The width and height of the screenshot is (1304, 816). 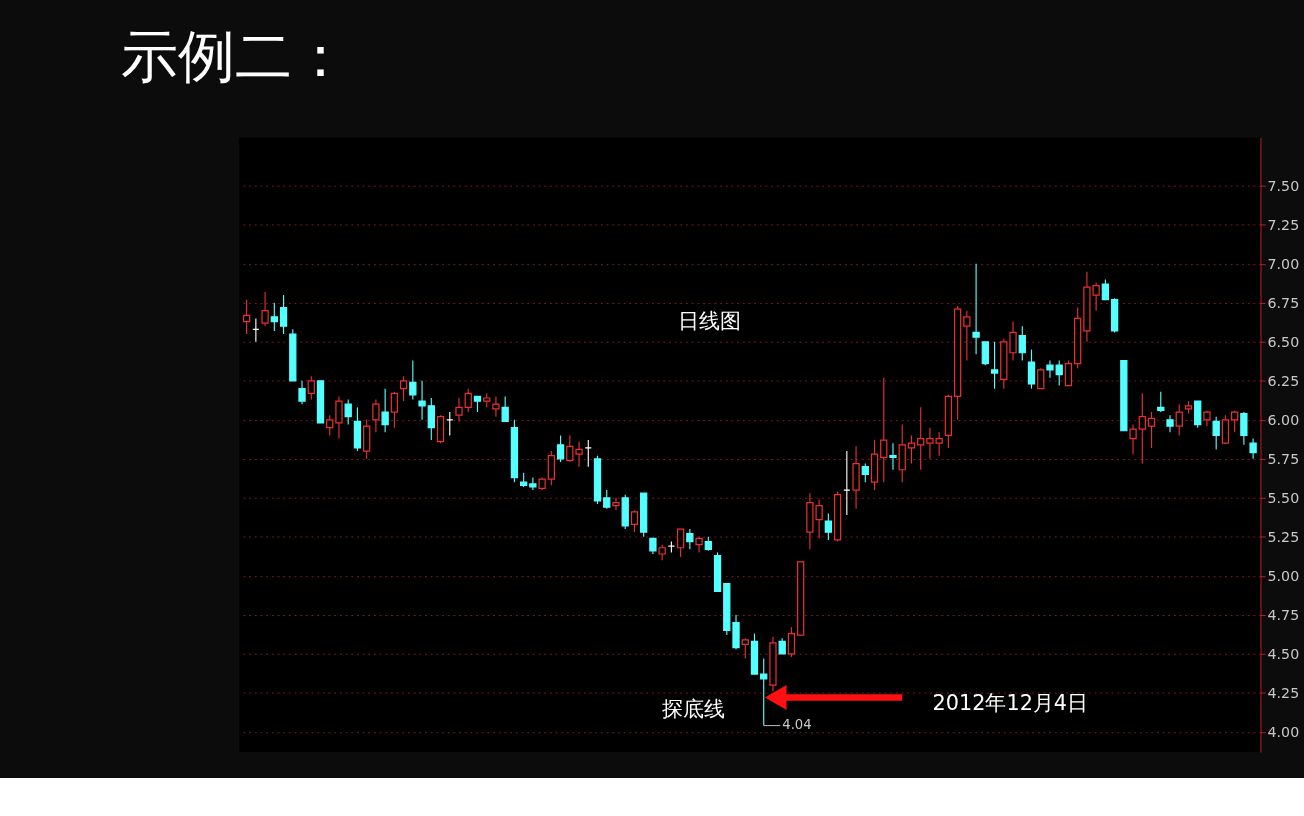 What do you see at coordinates (1283, 186) in the screenshot?
I see `y-tick-label: 7.50` at bounding box center [1283, 186].